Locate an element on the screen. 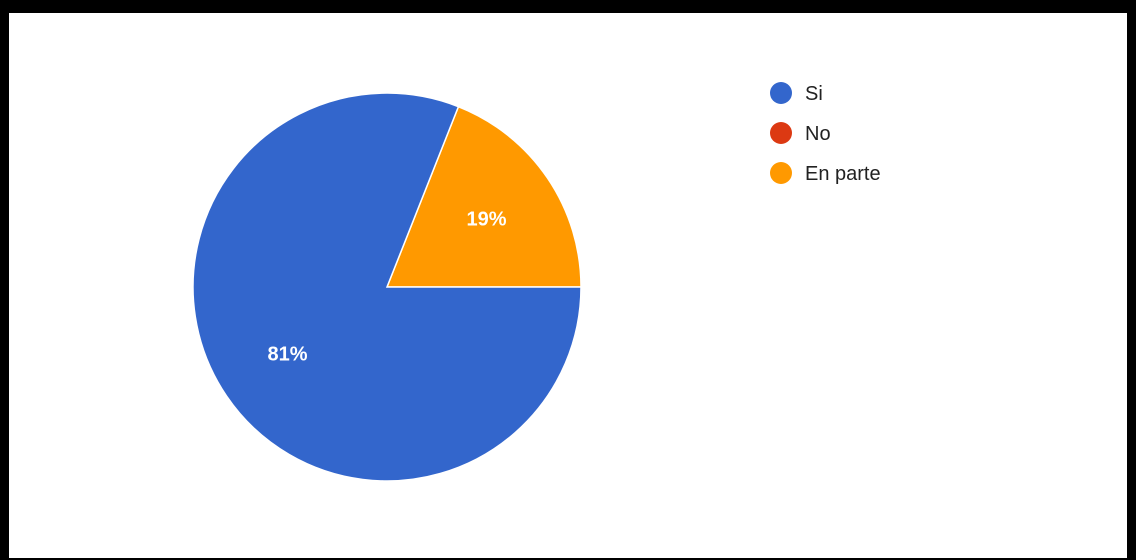 This screenshot has height=560, width=1136. legend-marker-no is located at coordinates (781, 133).